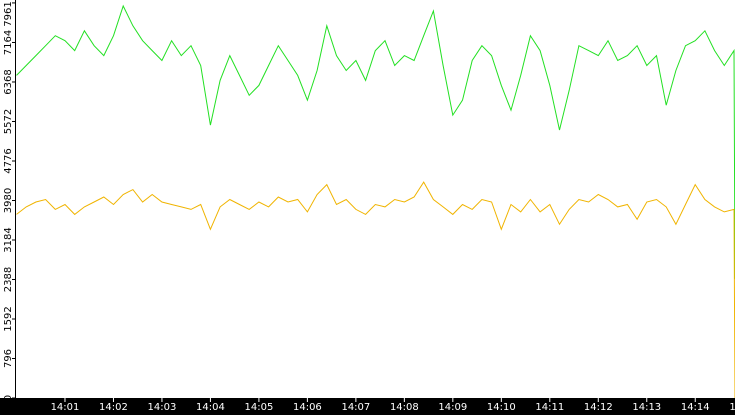 This screenshot has height=415, width=735. Describe the element at coordinates (8, 200) in the screenshot. I see `y-tick-label: 3980` at that location.